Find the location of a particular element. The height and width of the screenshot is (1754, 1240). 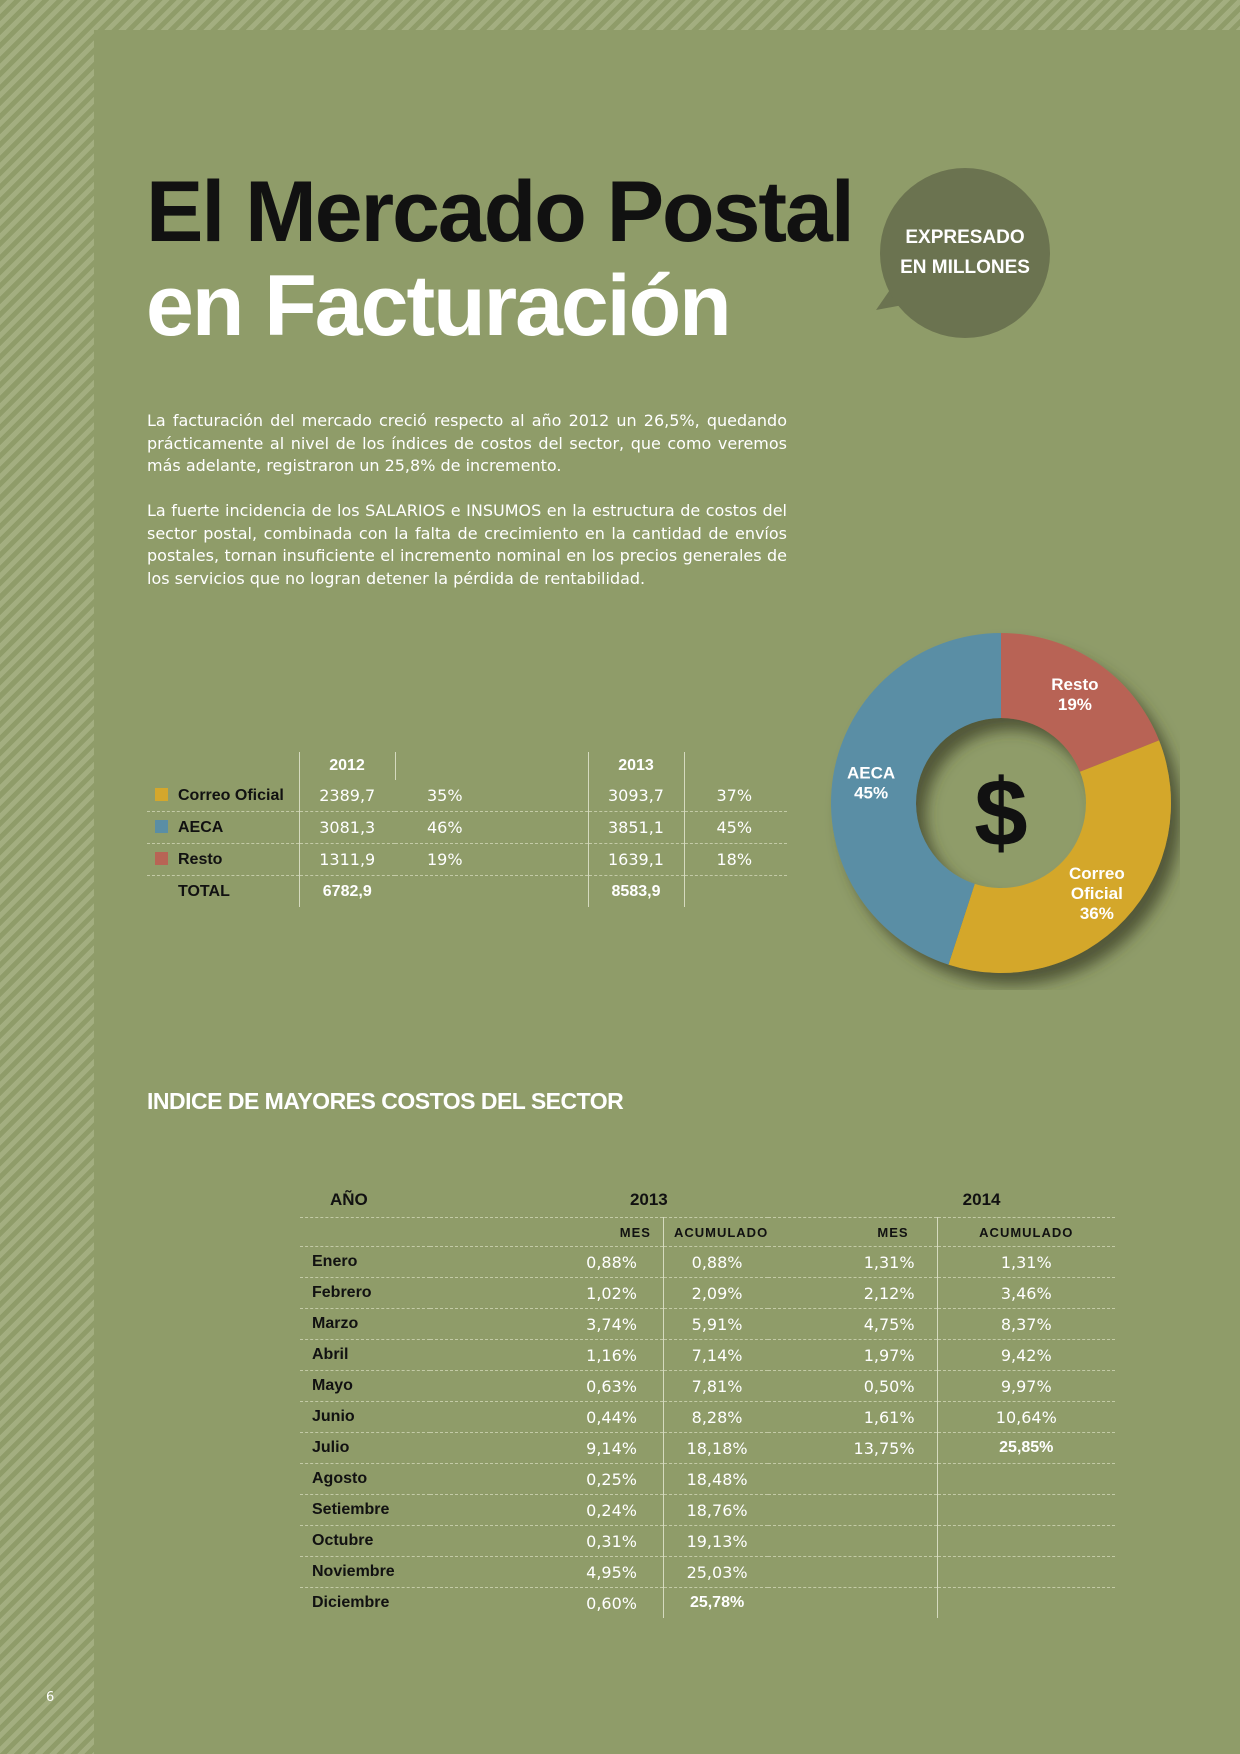

mes-2013-cell: 0,63% is located at coordinates (546, 1386).